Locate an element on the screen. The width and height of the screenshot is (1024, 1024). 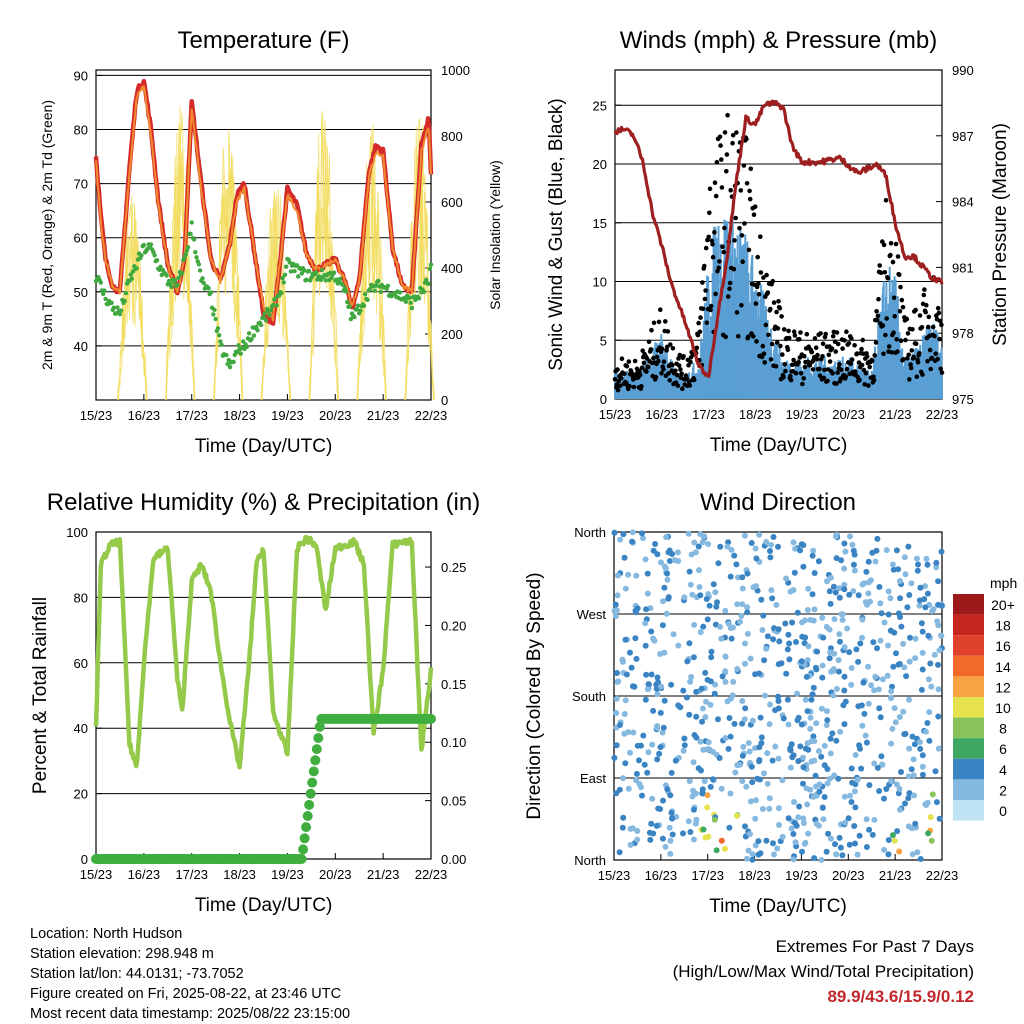
x-tick-label: 18/23 is located at coordinates (754, 875).